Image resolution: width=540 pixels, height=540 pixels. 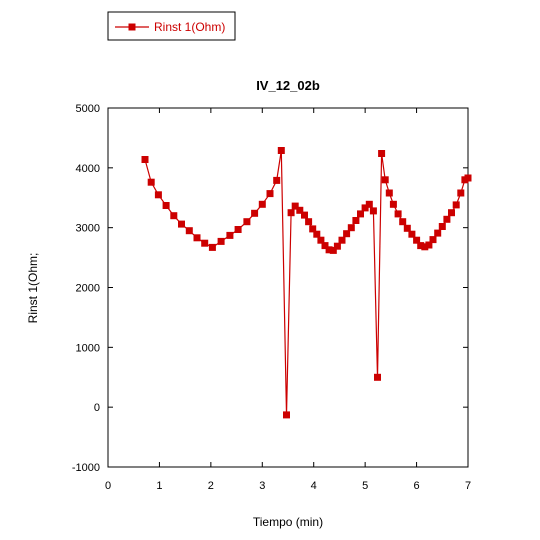 I want to click on y-tick-label: 4000, so click(x=88, y=169).